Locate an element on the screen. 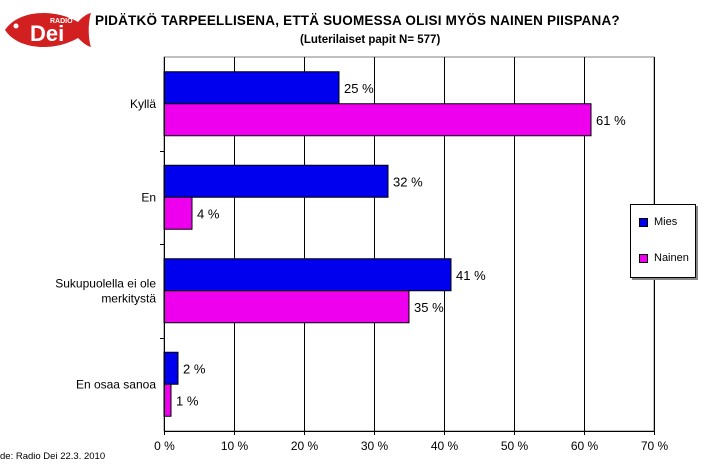 This screenshot has height=470, width=705. fish-logo-icon: RADIO Dei is located at coordinates (48, 30).